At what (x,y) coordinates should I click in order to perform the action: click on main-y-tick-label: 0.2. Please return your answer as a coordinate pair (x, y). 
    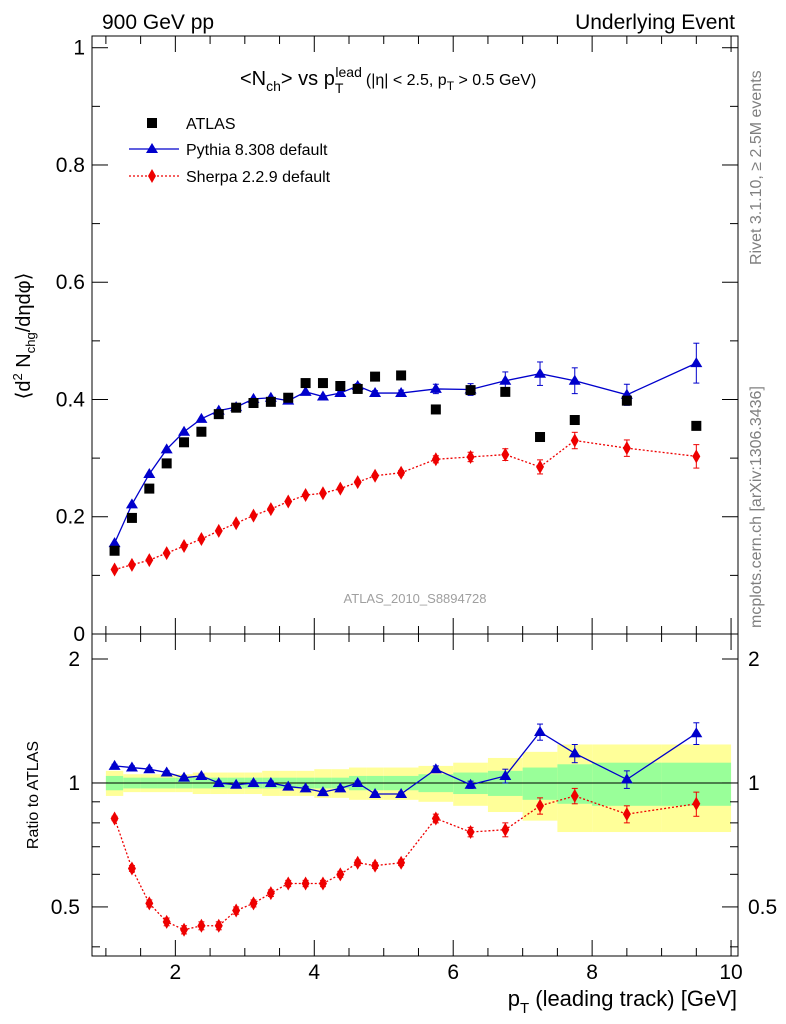
    Looking at the image, I should click on (70, 517).